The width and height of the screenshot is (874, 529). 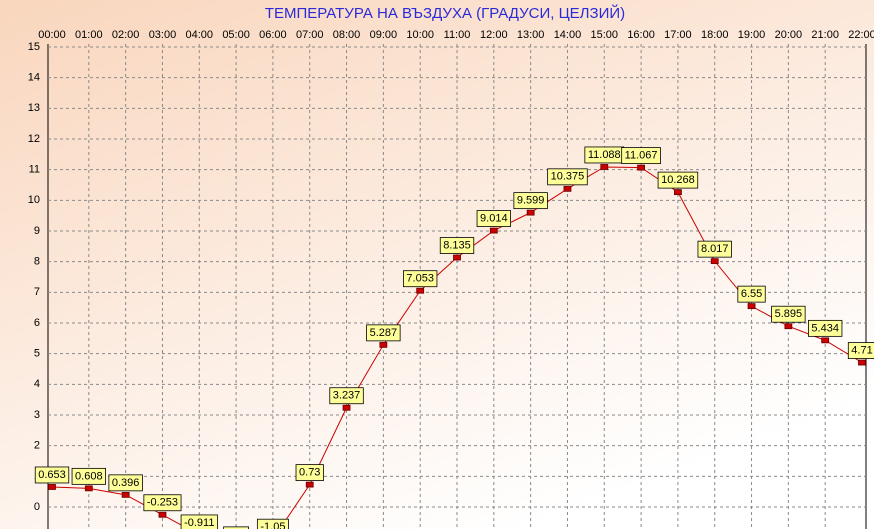 I want to click on data-label: 3.237, so click(x=347, y=396).